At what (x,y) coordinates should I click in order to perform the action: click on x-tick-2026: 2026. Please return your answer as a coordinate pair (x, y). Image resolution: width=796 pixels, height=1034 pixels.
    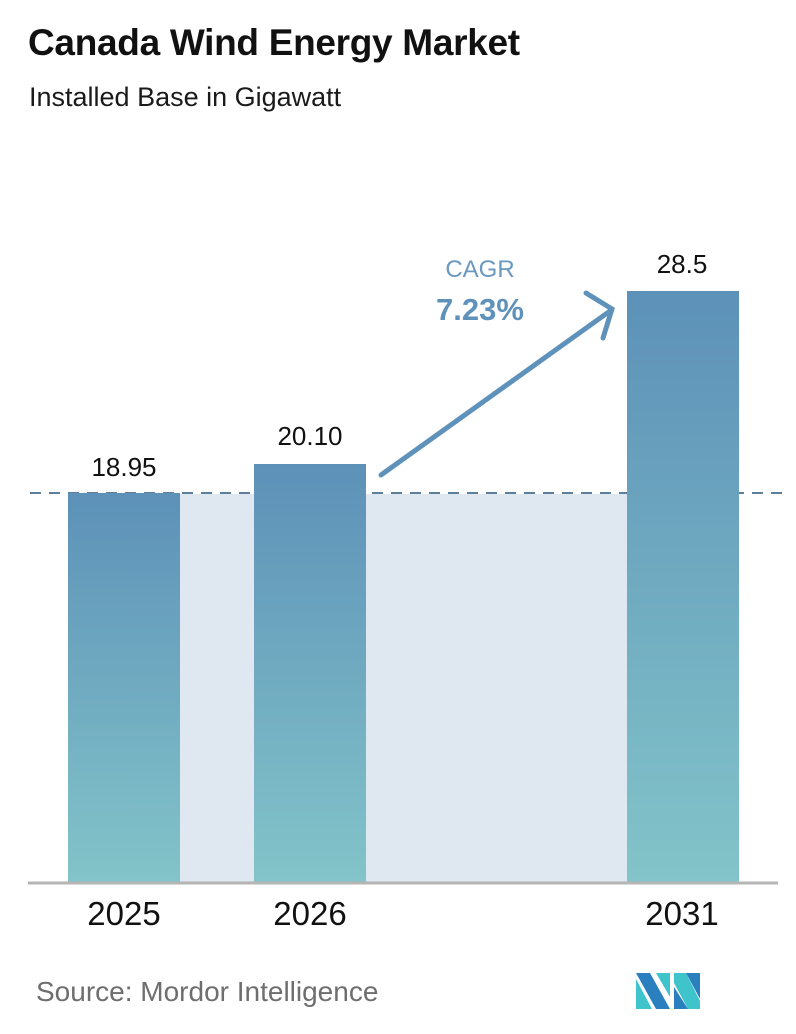
    Looking at the image, I should click on (310, 913).